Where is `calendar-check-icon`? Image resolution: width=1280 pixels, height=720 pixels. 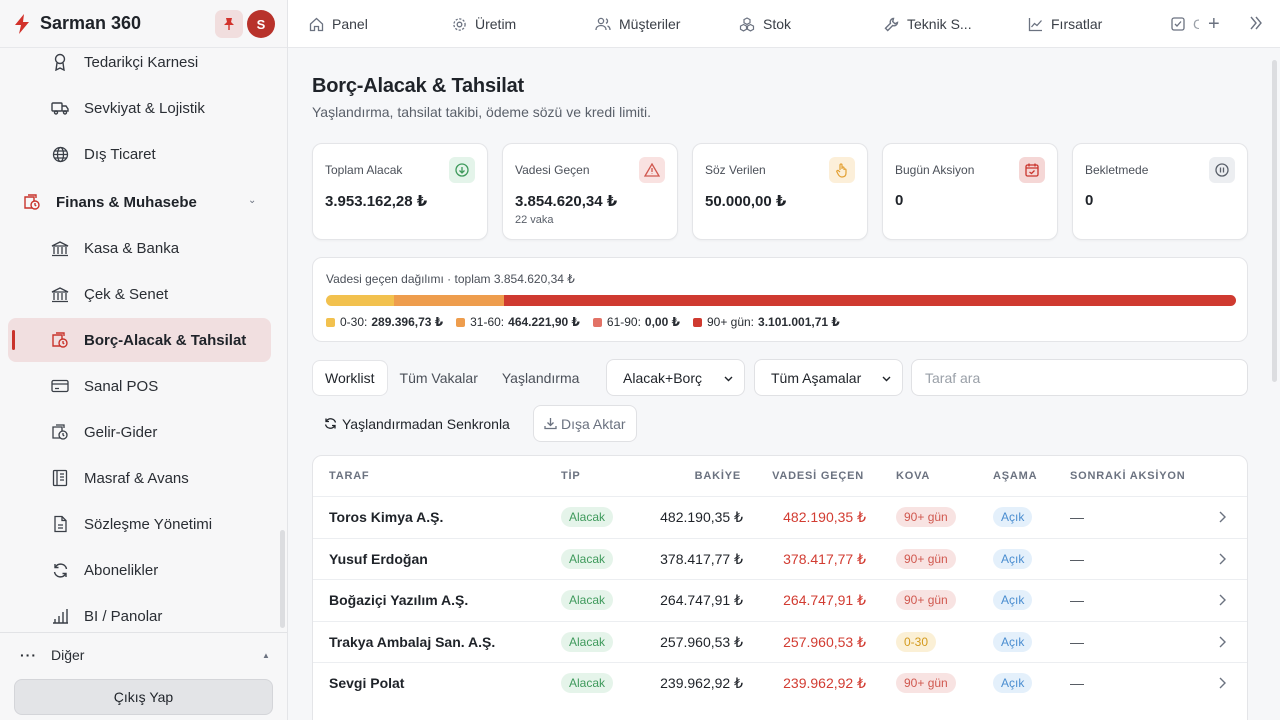
calendar-check-icon is located at coordinates (1032, 170).